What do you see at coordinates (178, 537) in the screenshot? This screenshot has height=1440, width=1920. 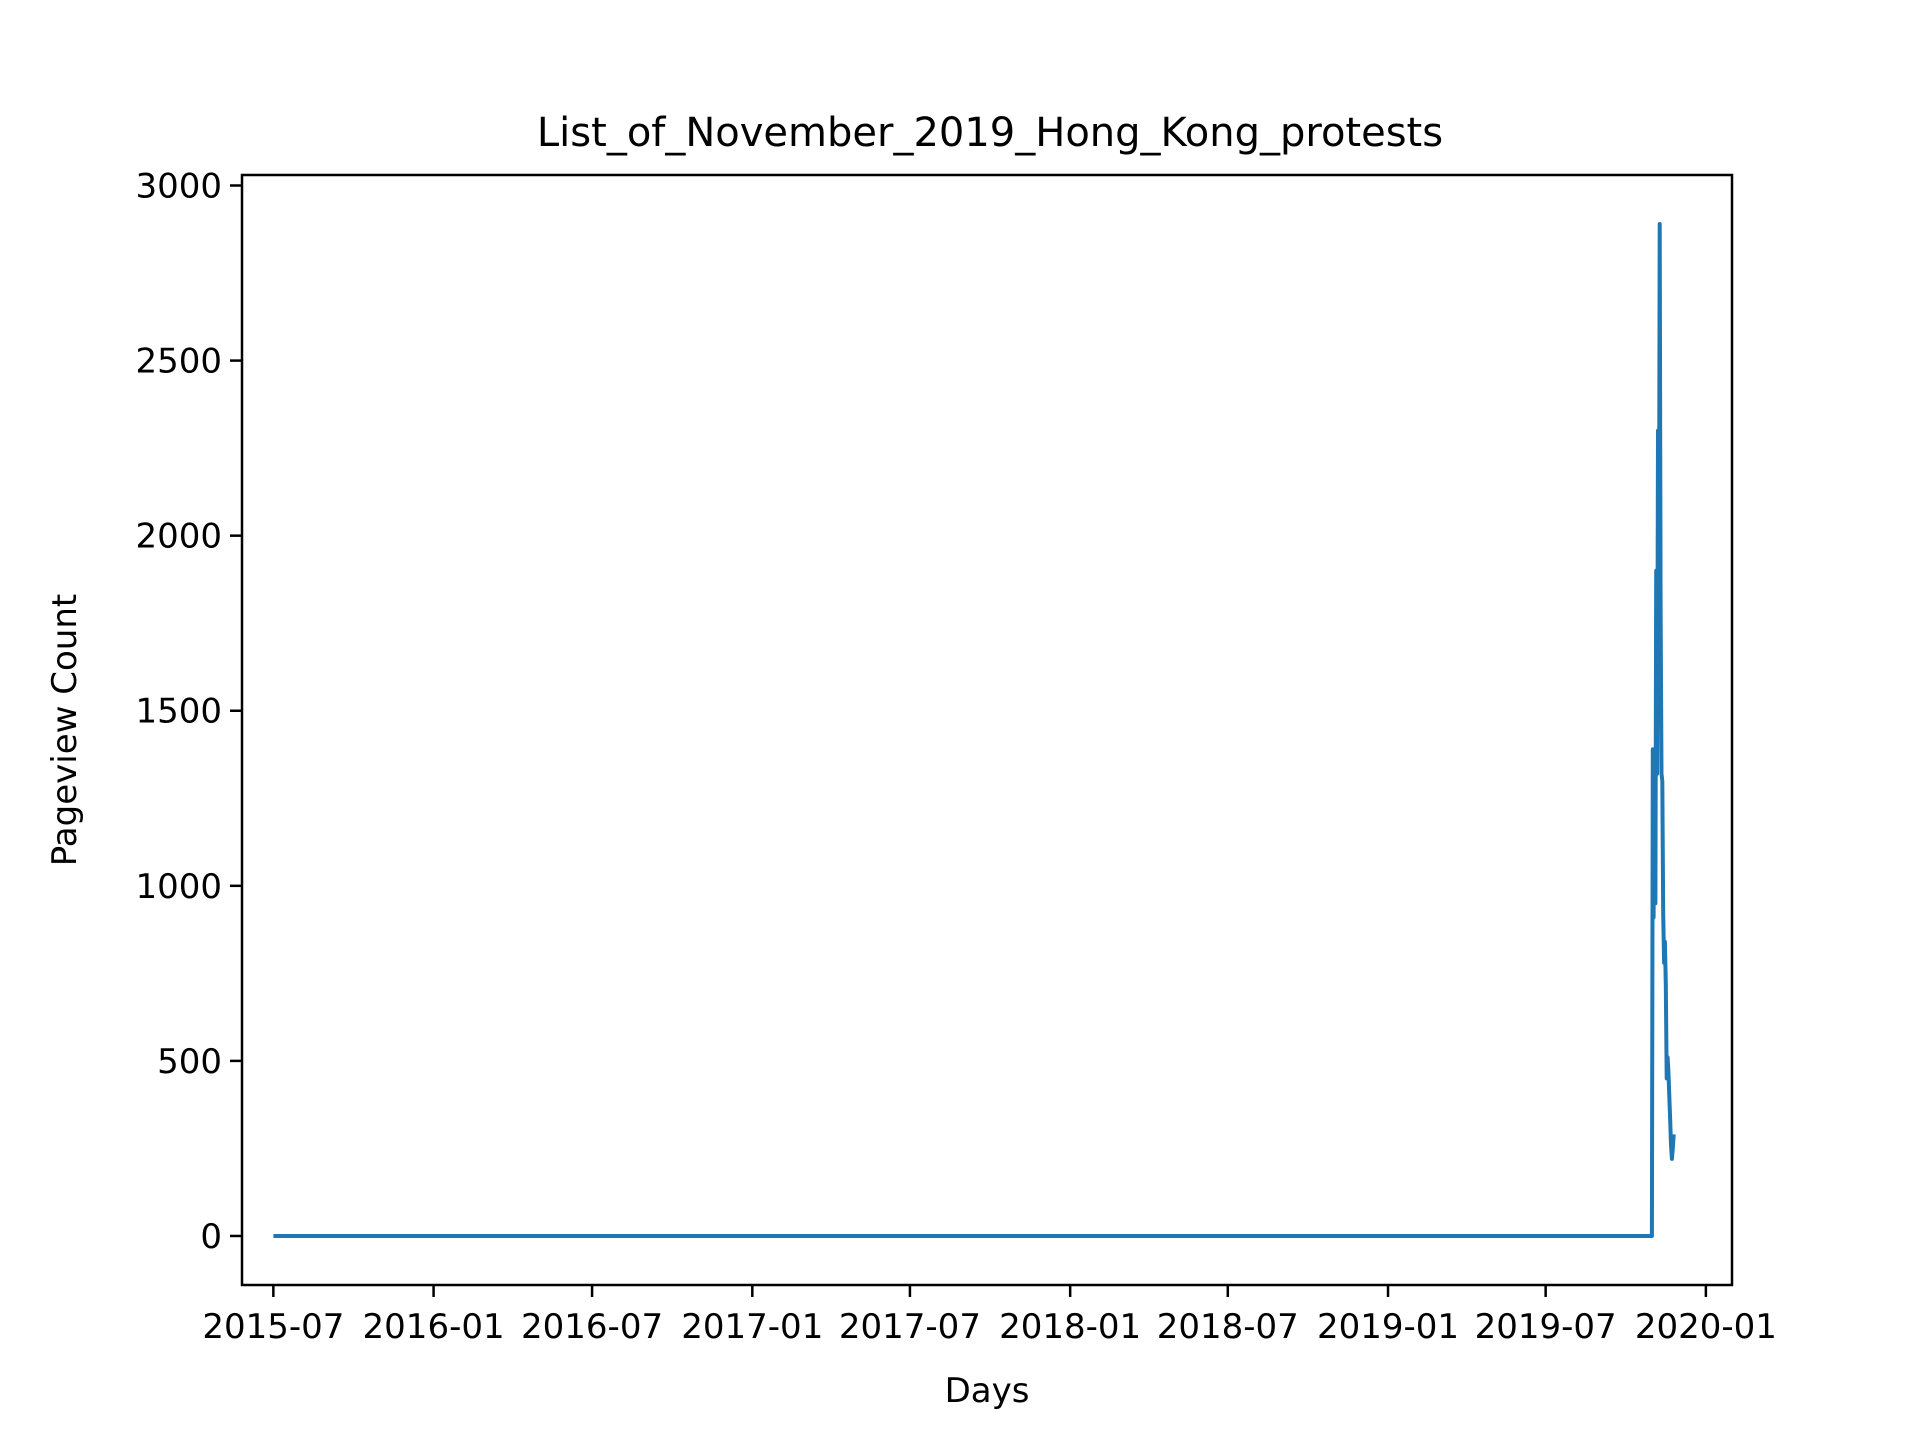 I see `y-tick-label: 2000` at bounding box center [178, 537].